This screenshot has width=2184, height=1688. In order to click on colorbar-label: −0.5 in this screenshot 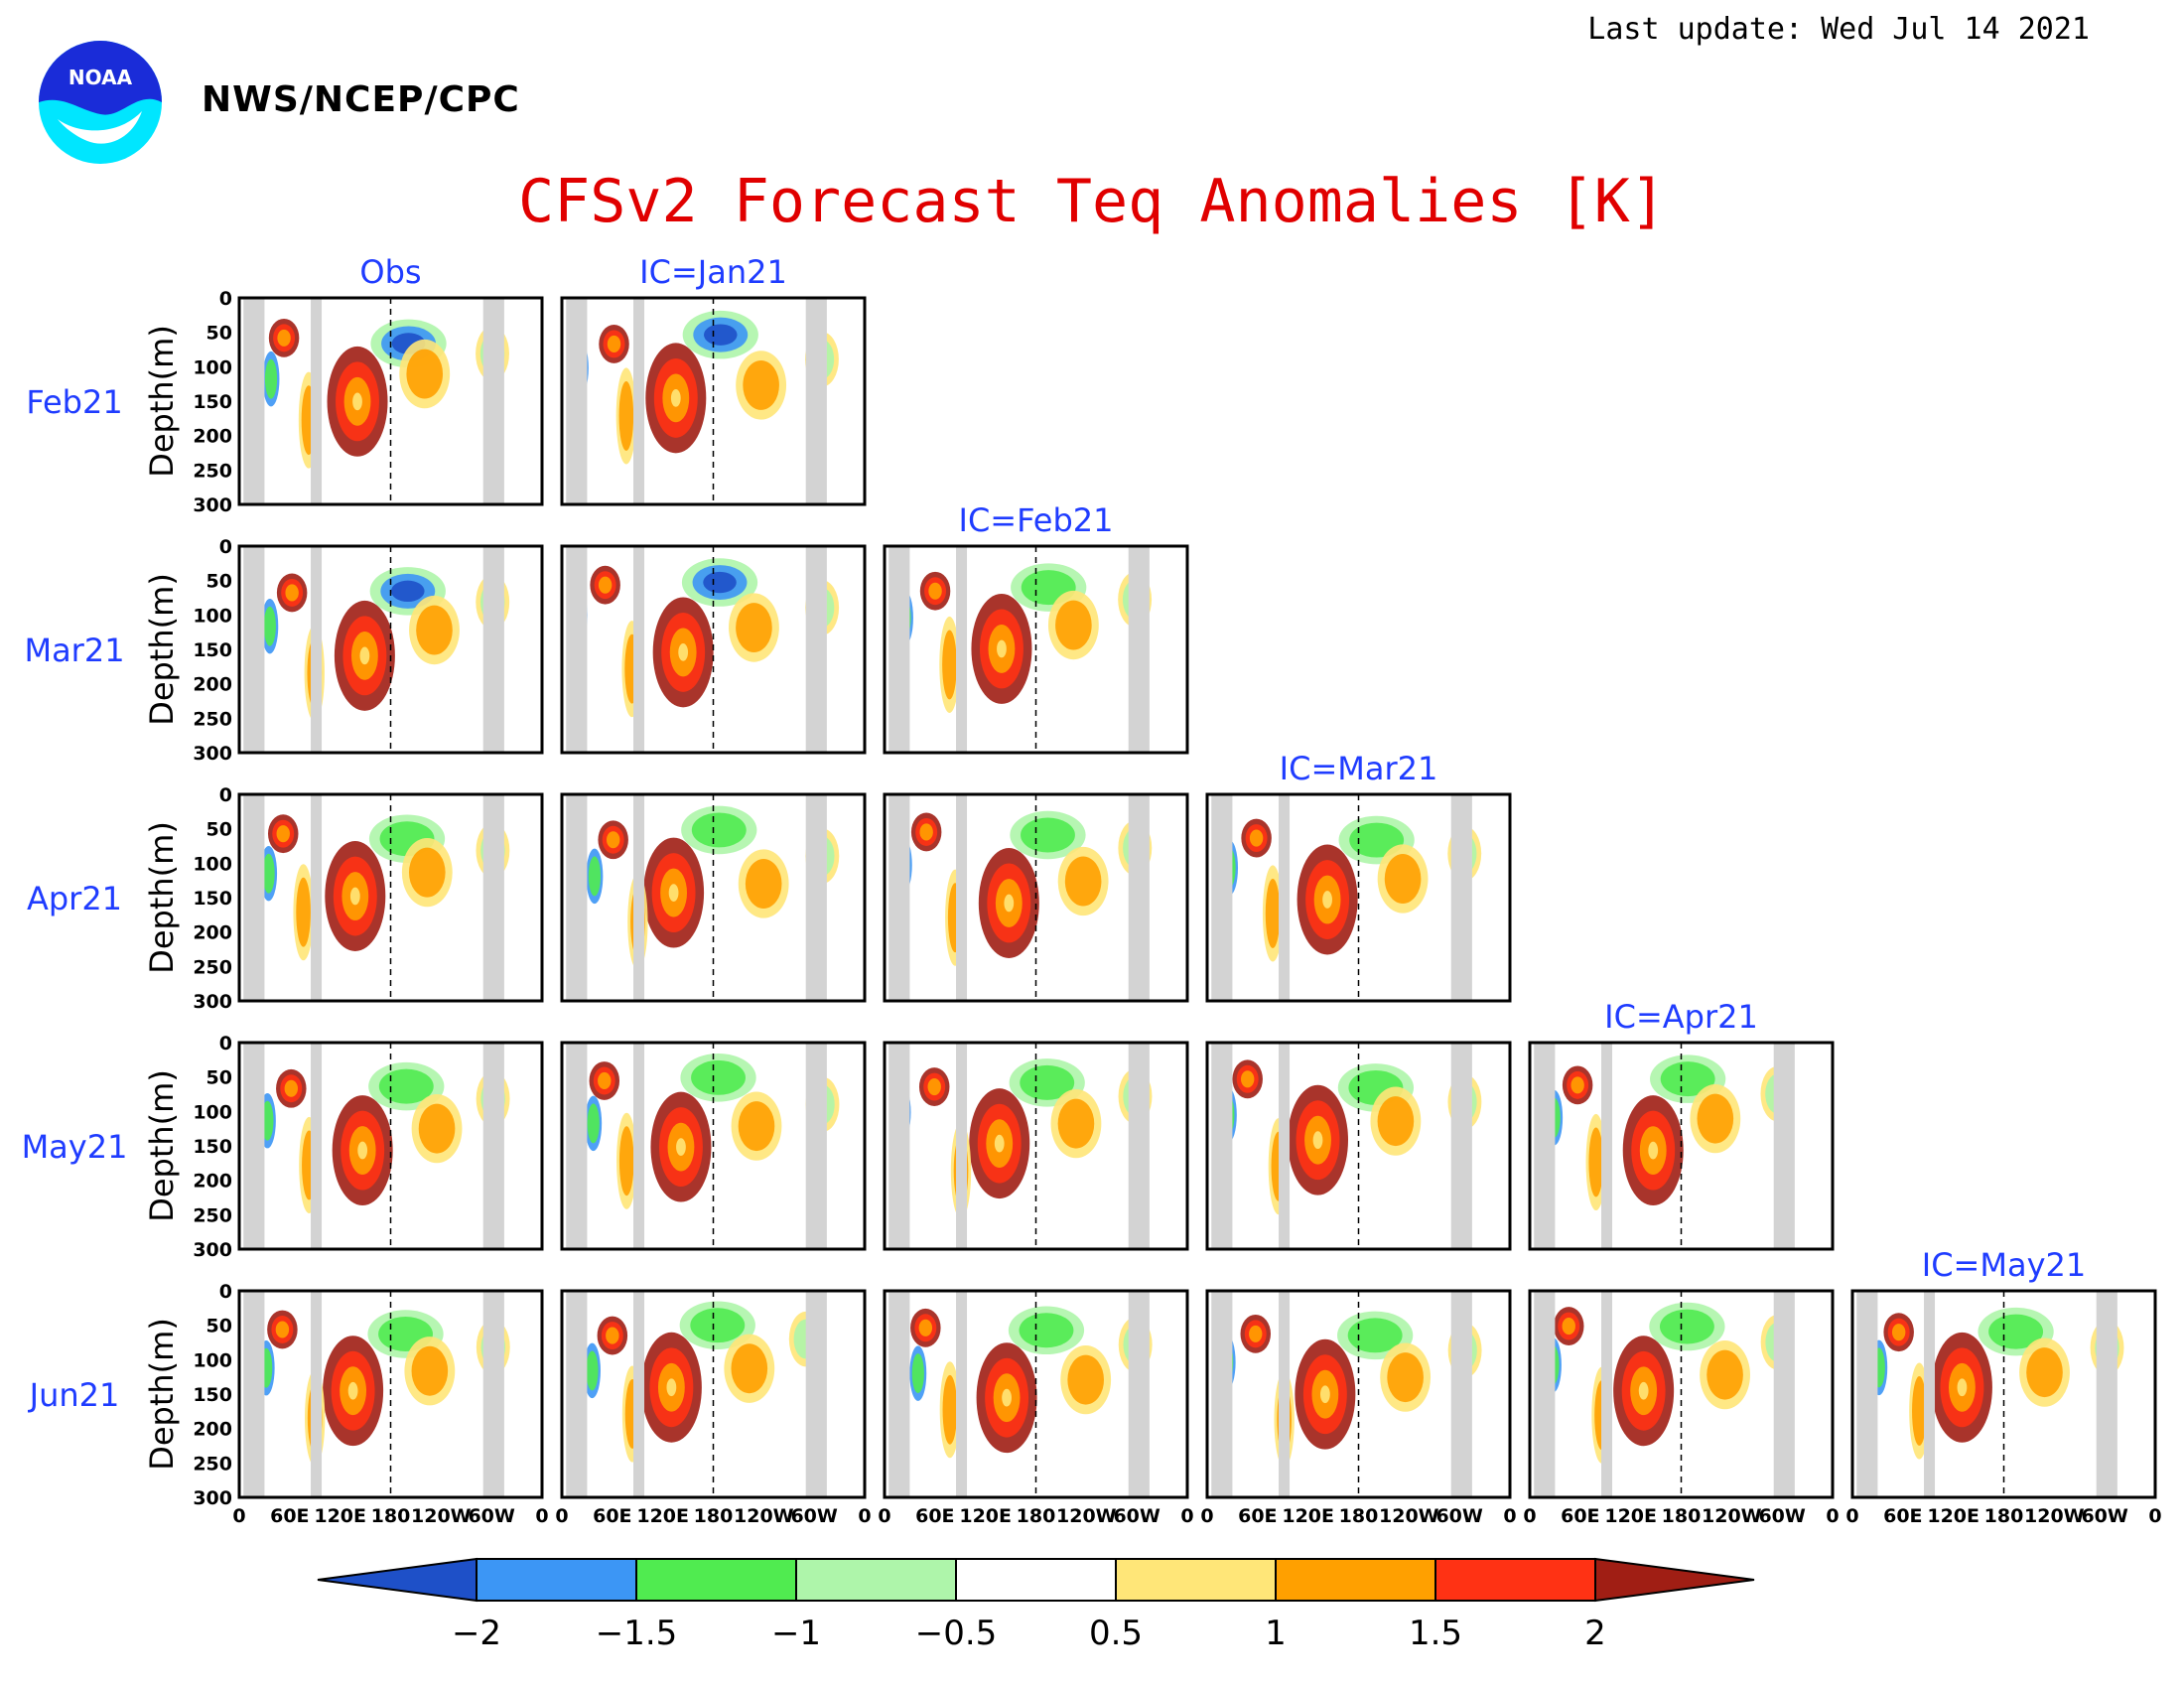, I will do `click(956, 1633)`.